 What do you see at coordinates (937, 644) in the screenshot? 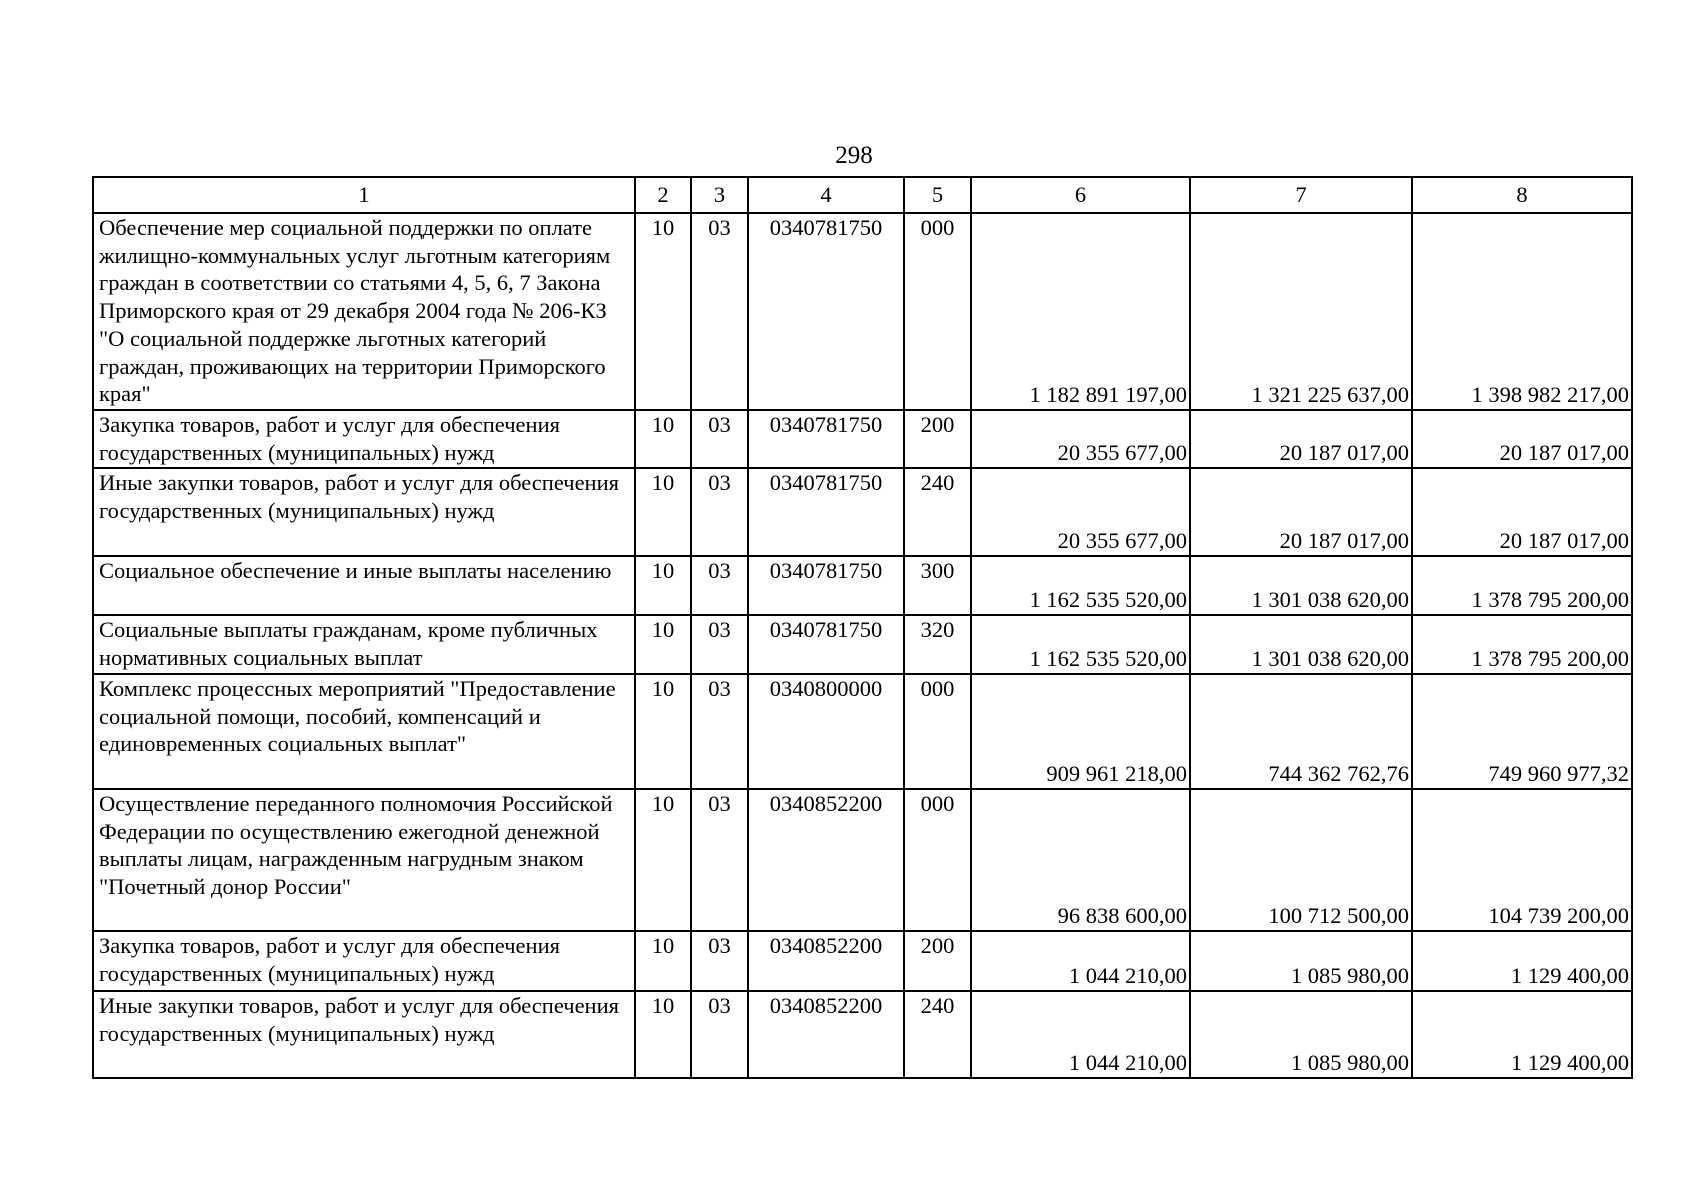
I see `expense-type-code: 320` at bounding box center [937, 644].